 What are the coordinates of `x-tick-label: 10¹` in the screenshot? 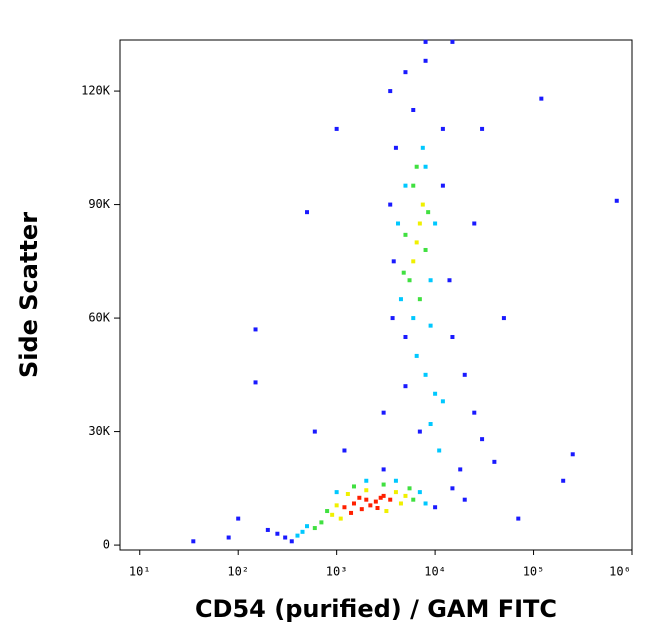 It's located at (140, 572).